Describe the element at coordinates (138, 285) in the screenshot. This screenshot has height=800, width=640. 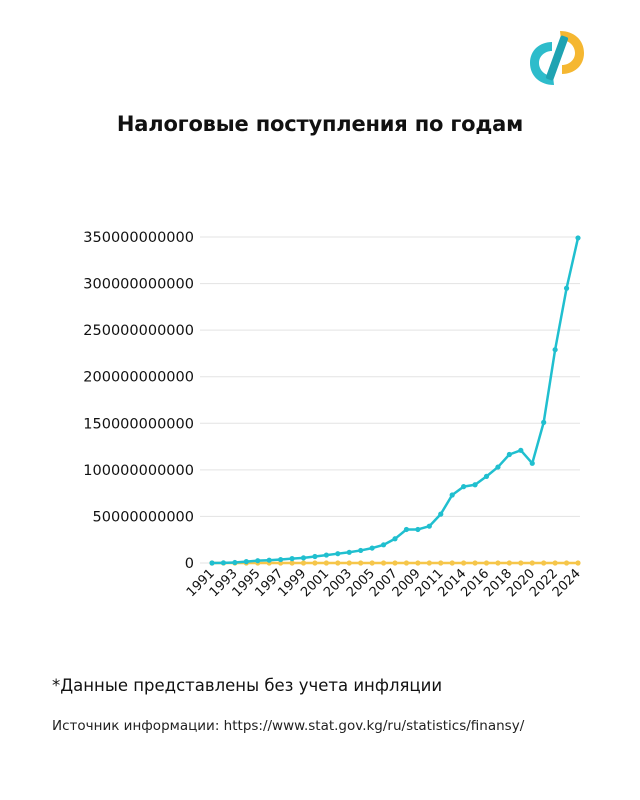
I see `y-tick-label: 300000000000` at that location.